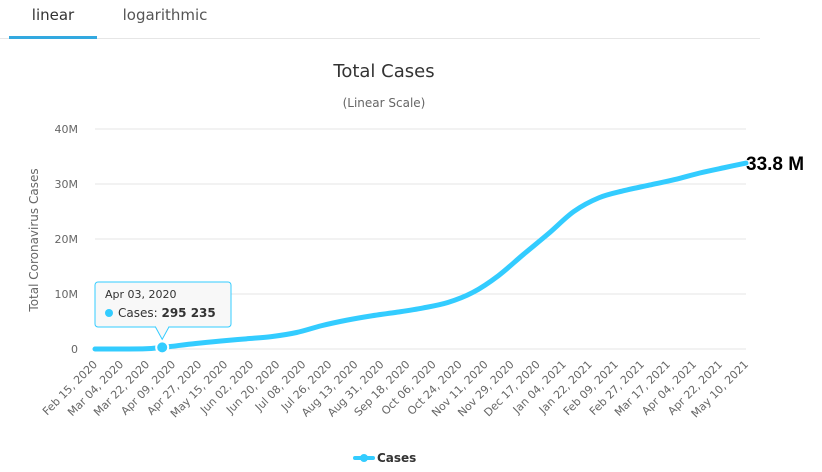 Image resolution: width=822 pixels, height=472 pixels. I want to click on legend: Cases, so click(384, 458).